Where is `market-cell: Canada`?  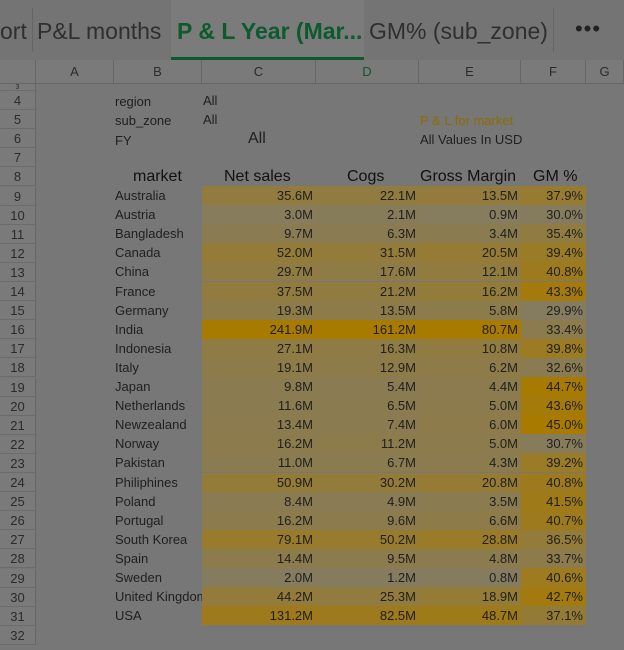
market-cell: Canada is located at coordinates (138, 253).